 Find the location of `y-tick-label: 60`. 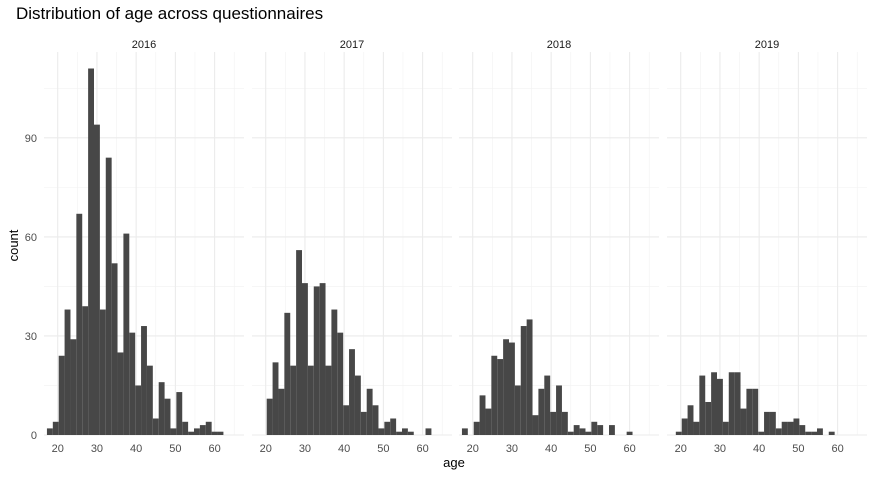

y-tick-label: 60 is located at coordinates (31, 238).